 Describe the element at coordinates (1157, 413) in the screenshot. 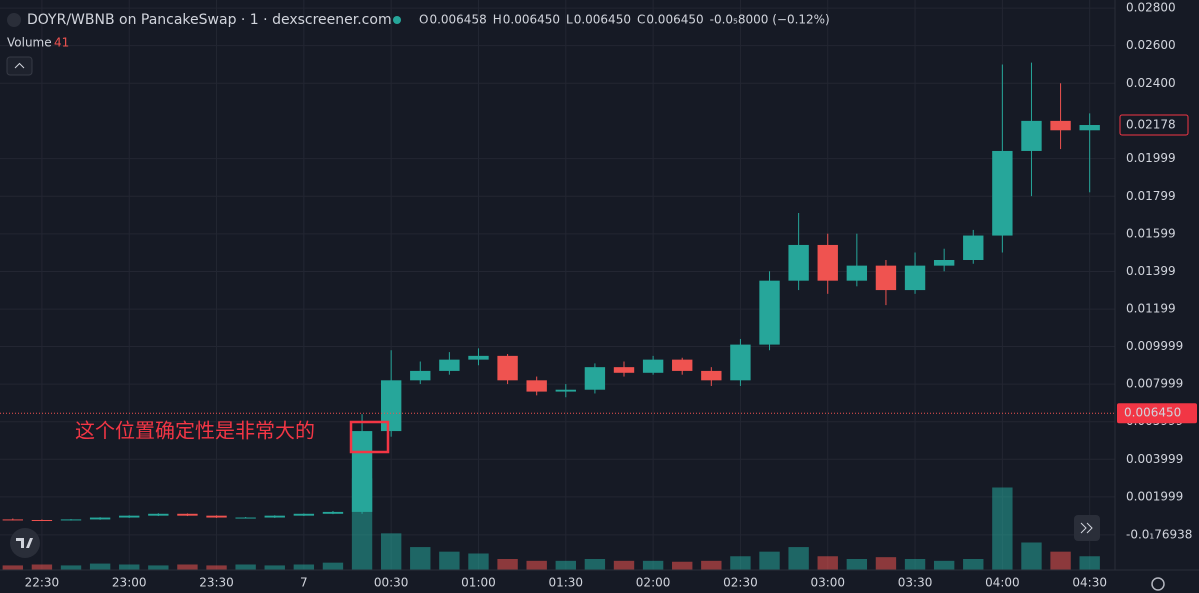

I see `last-price-tag` at that location.